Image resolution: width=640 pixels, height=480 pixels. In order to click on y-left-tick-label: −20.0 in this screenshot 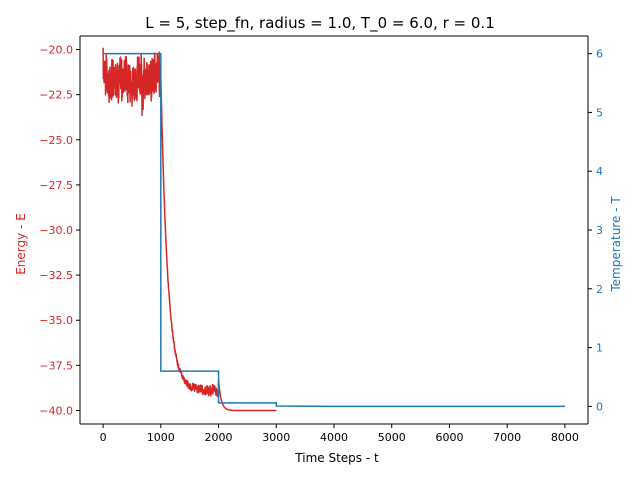, I will do `click(56, 50)`.